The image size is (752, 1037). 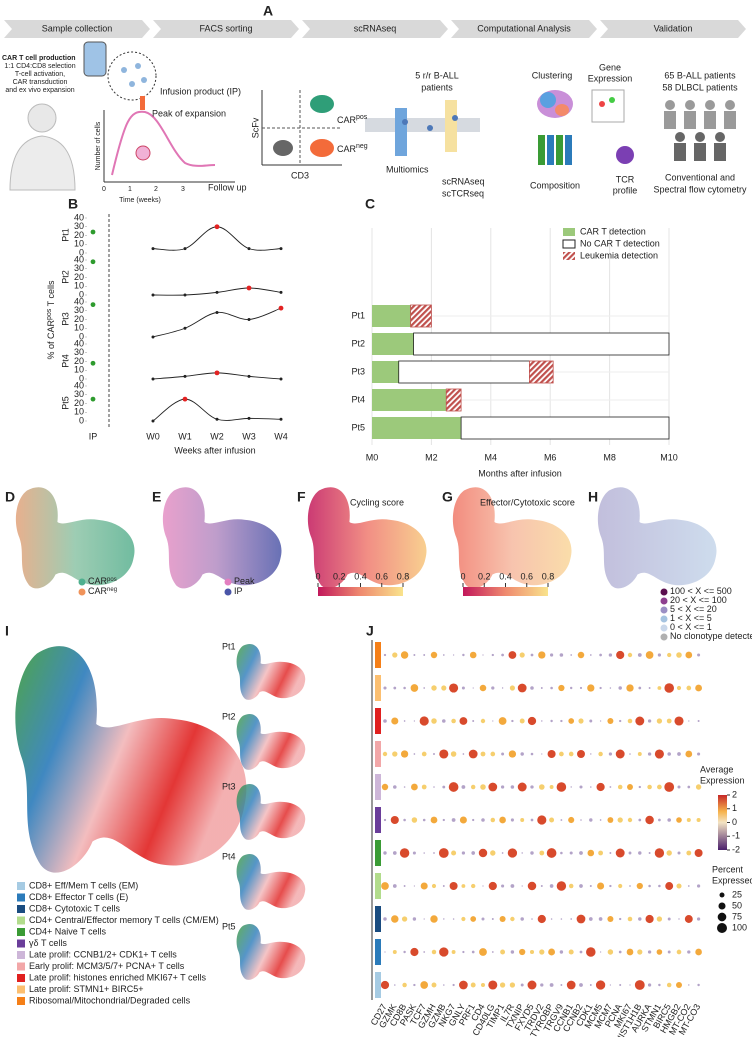 What do you see at coordinates (79, 286) in the screenshot?
I see `y-tick-label: 10` at bounding box center [79, 286].